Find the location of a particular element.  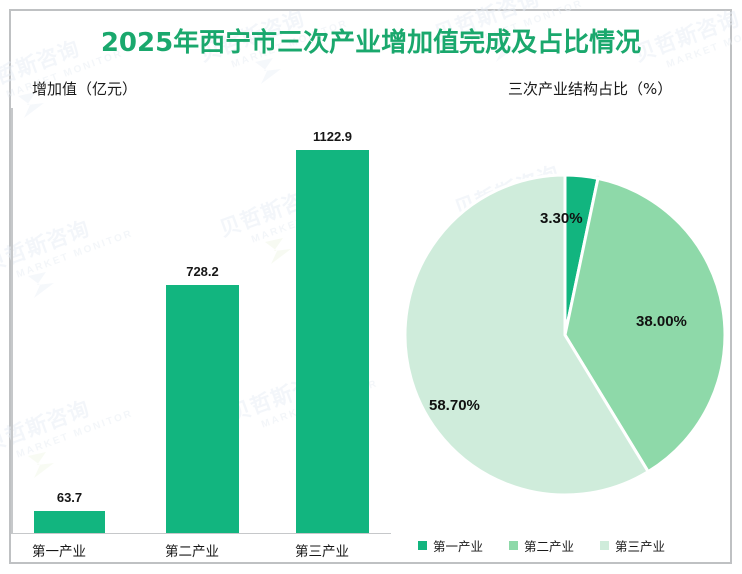

bar-value-label: 63.7 is located at coordinates (69, 497).